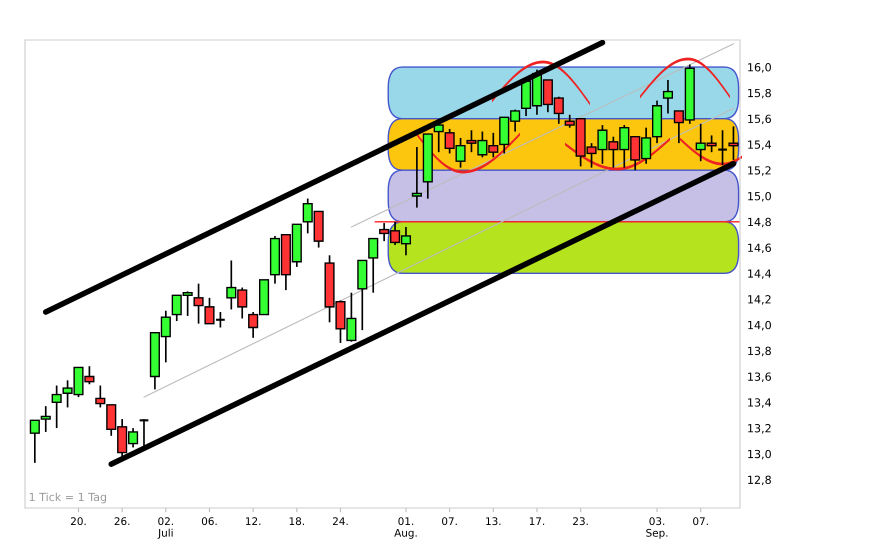 The height and width of the screenshot is (549, 887). I want to click on y-tick-label: 13,0, so click(759, 455).